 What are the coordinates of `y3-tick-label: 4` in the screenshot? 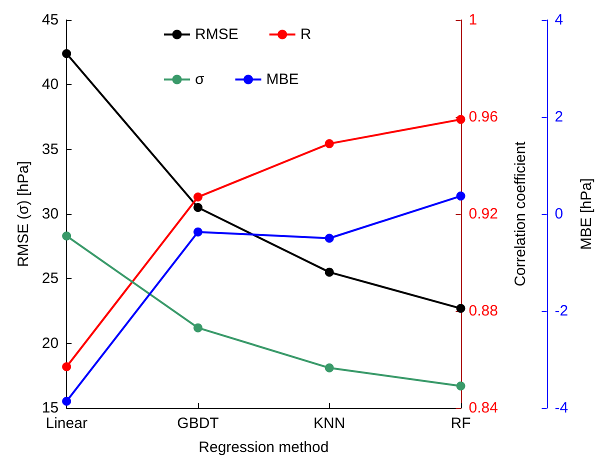 It's located at (559, 20).